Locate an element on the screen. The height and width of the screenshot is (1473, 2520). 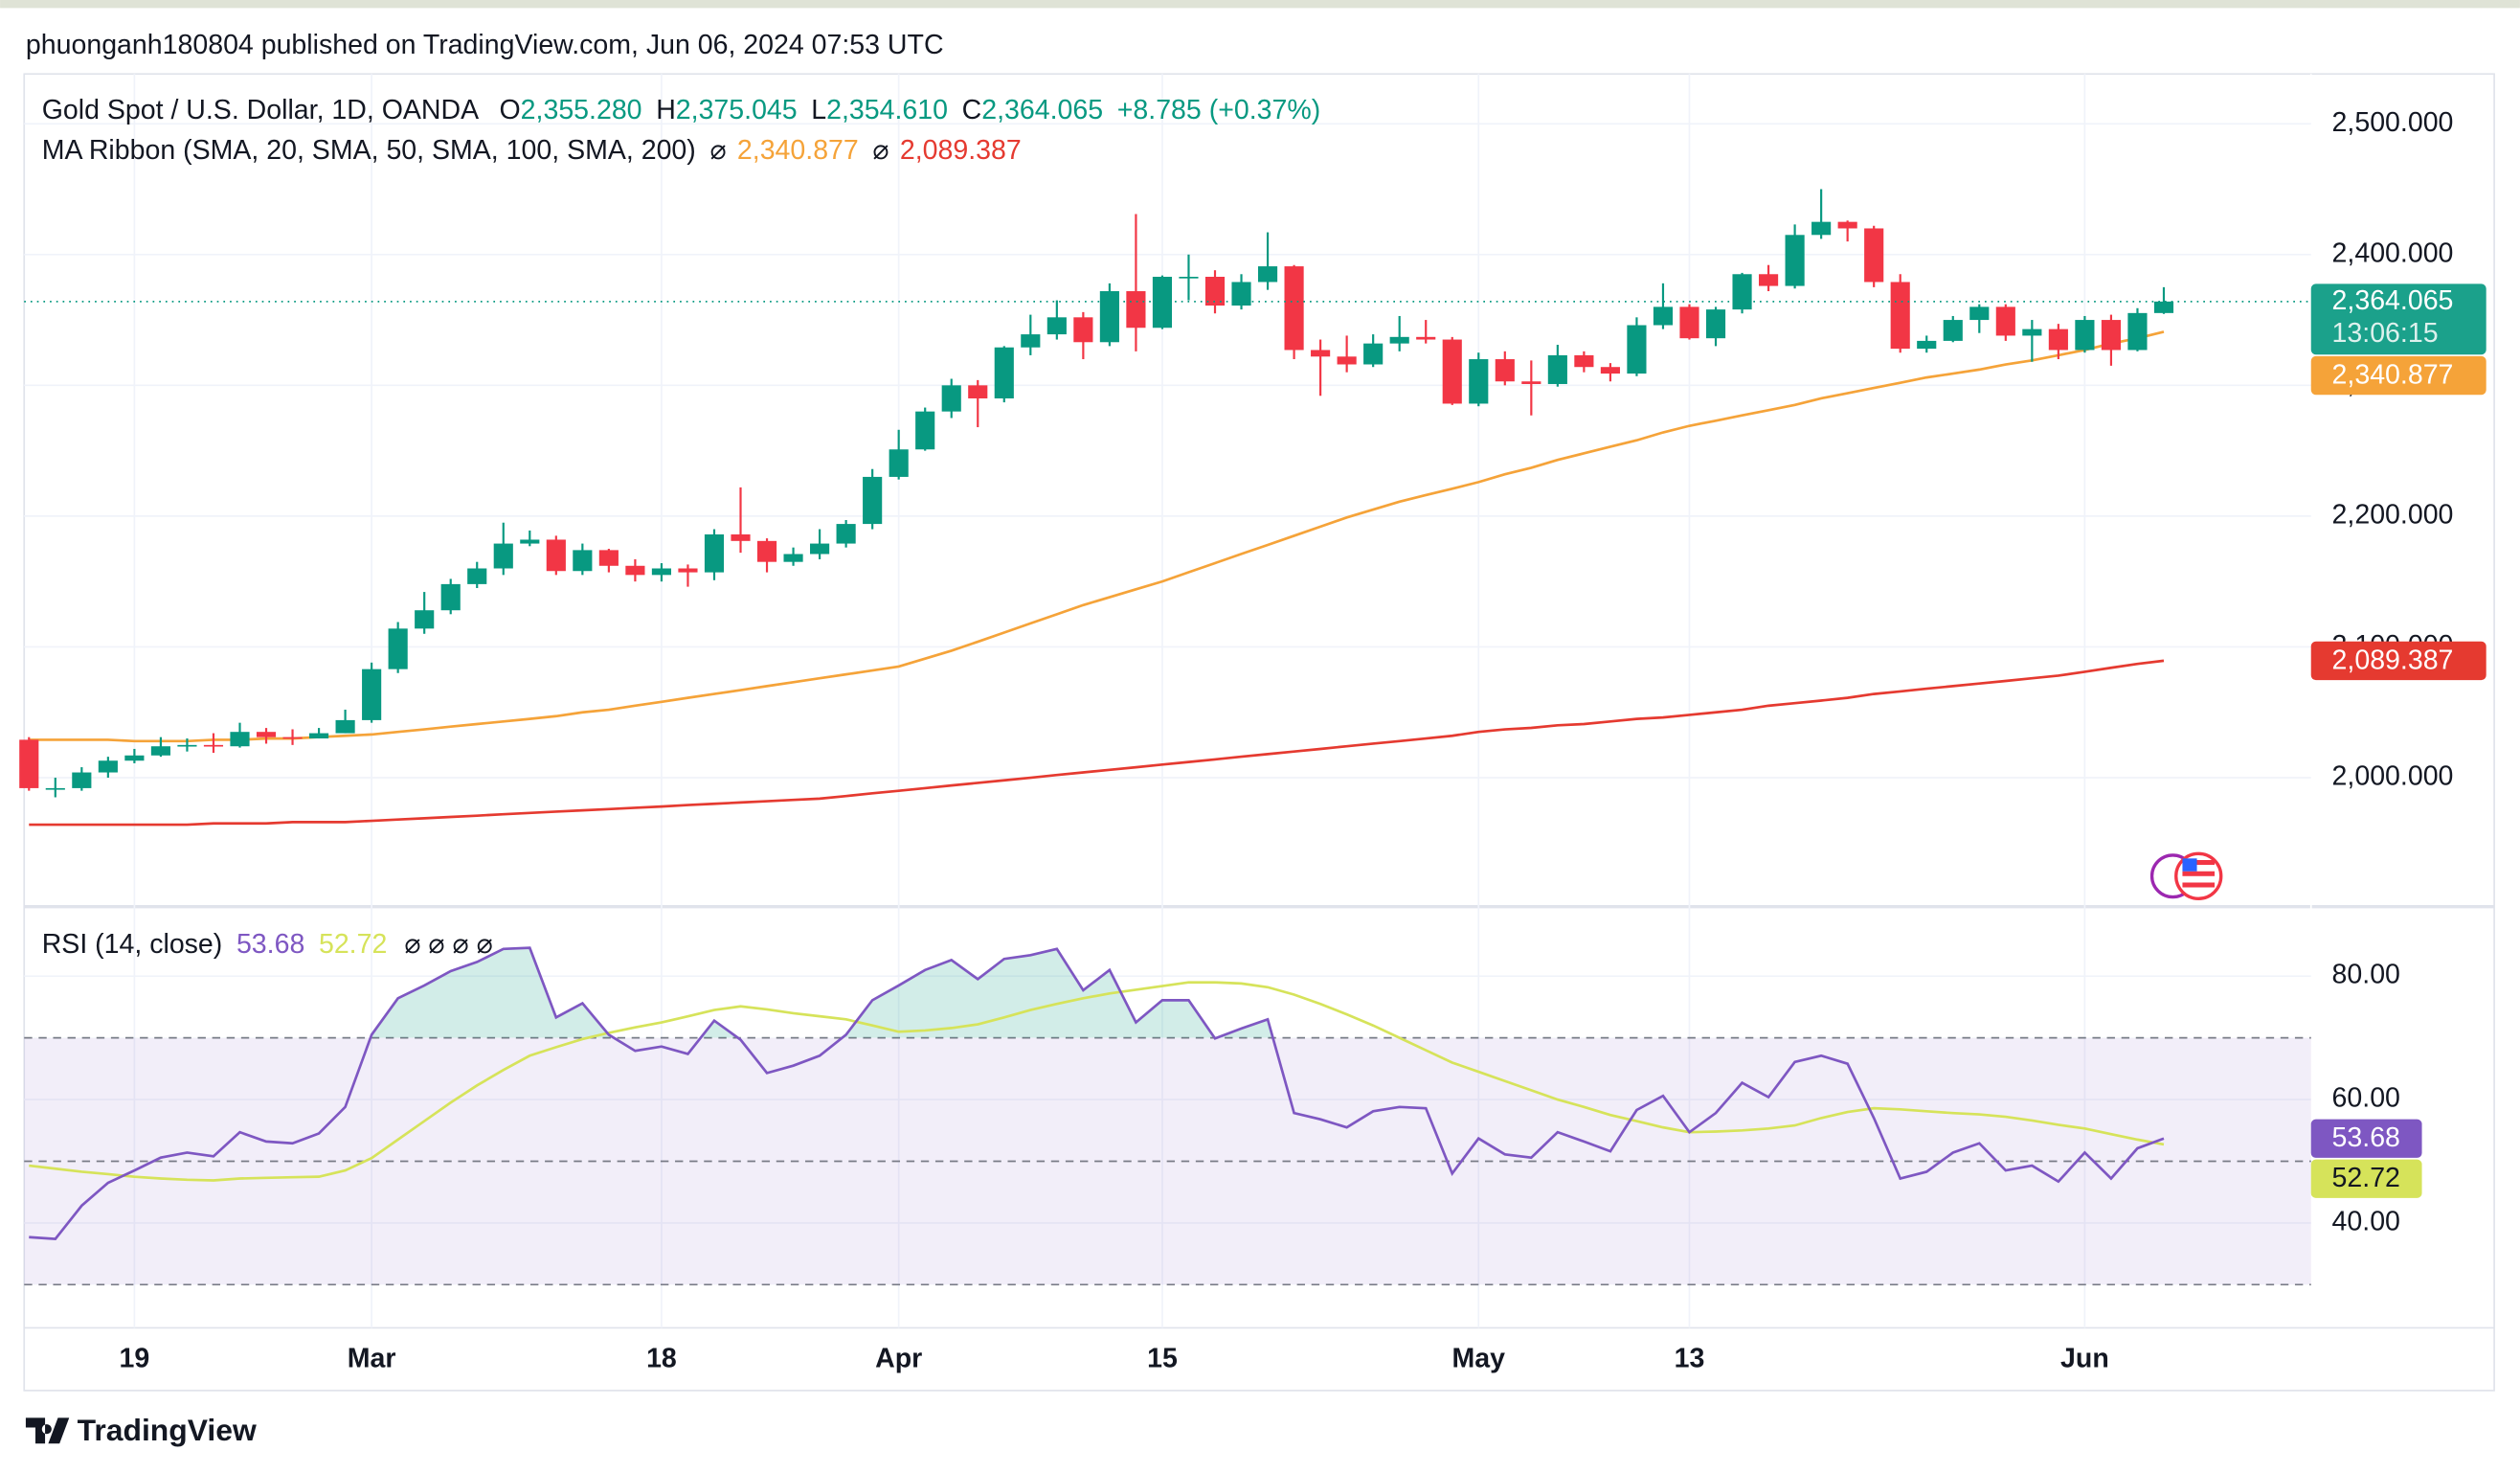
rsi-value: 53.68 is located at coordinates (270, 943).